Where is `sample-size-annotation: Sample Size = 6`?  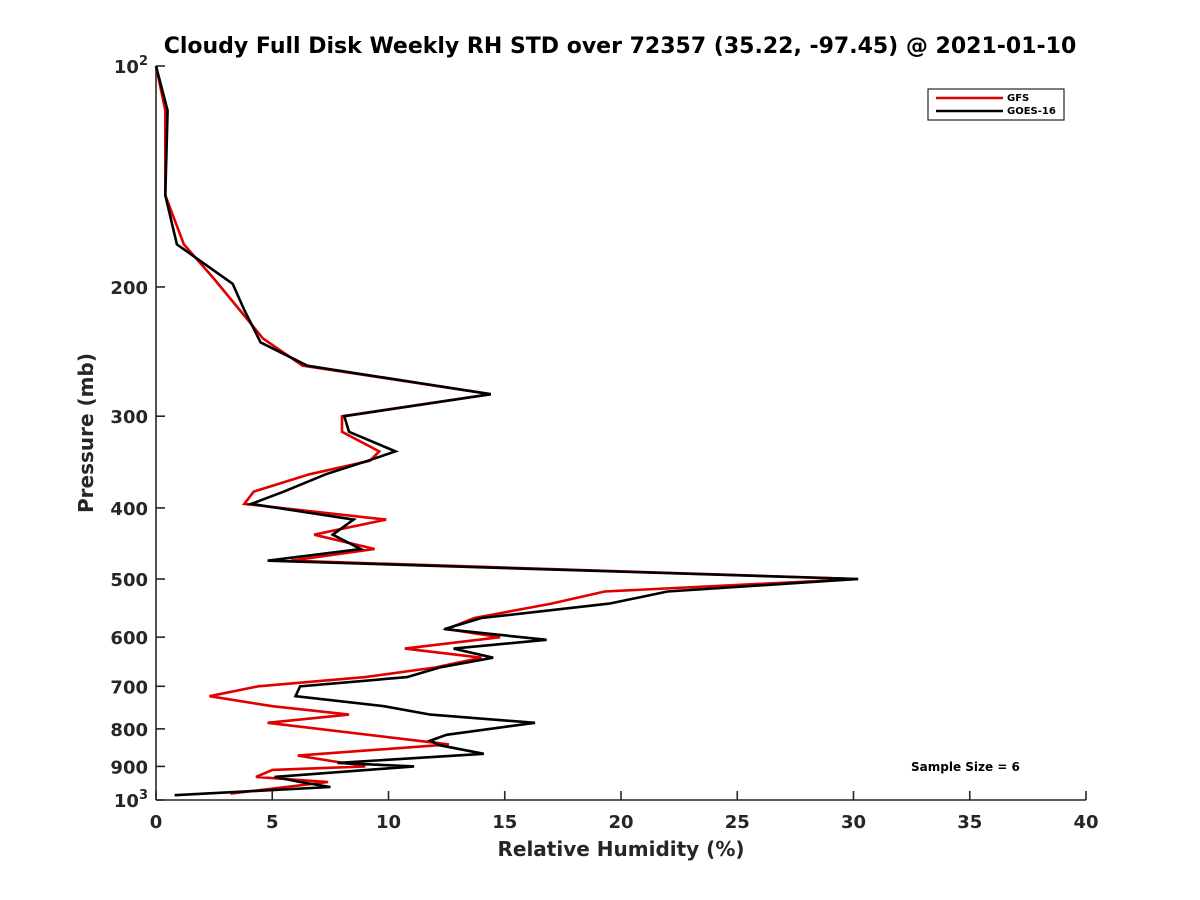 sample-size-annotation: Sample Size = 6 is located at coordinates (965, 767).